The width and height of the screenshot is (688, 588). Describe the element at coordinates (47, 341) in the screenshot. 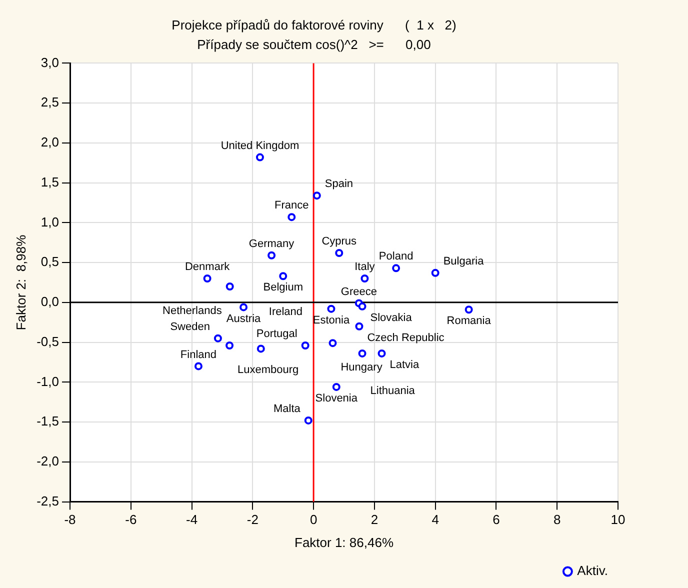

I see `y-tick-label: -0,5` at that location.